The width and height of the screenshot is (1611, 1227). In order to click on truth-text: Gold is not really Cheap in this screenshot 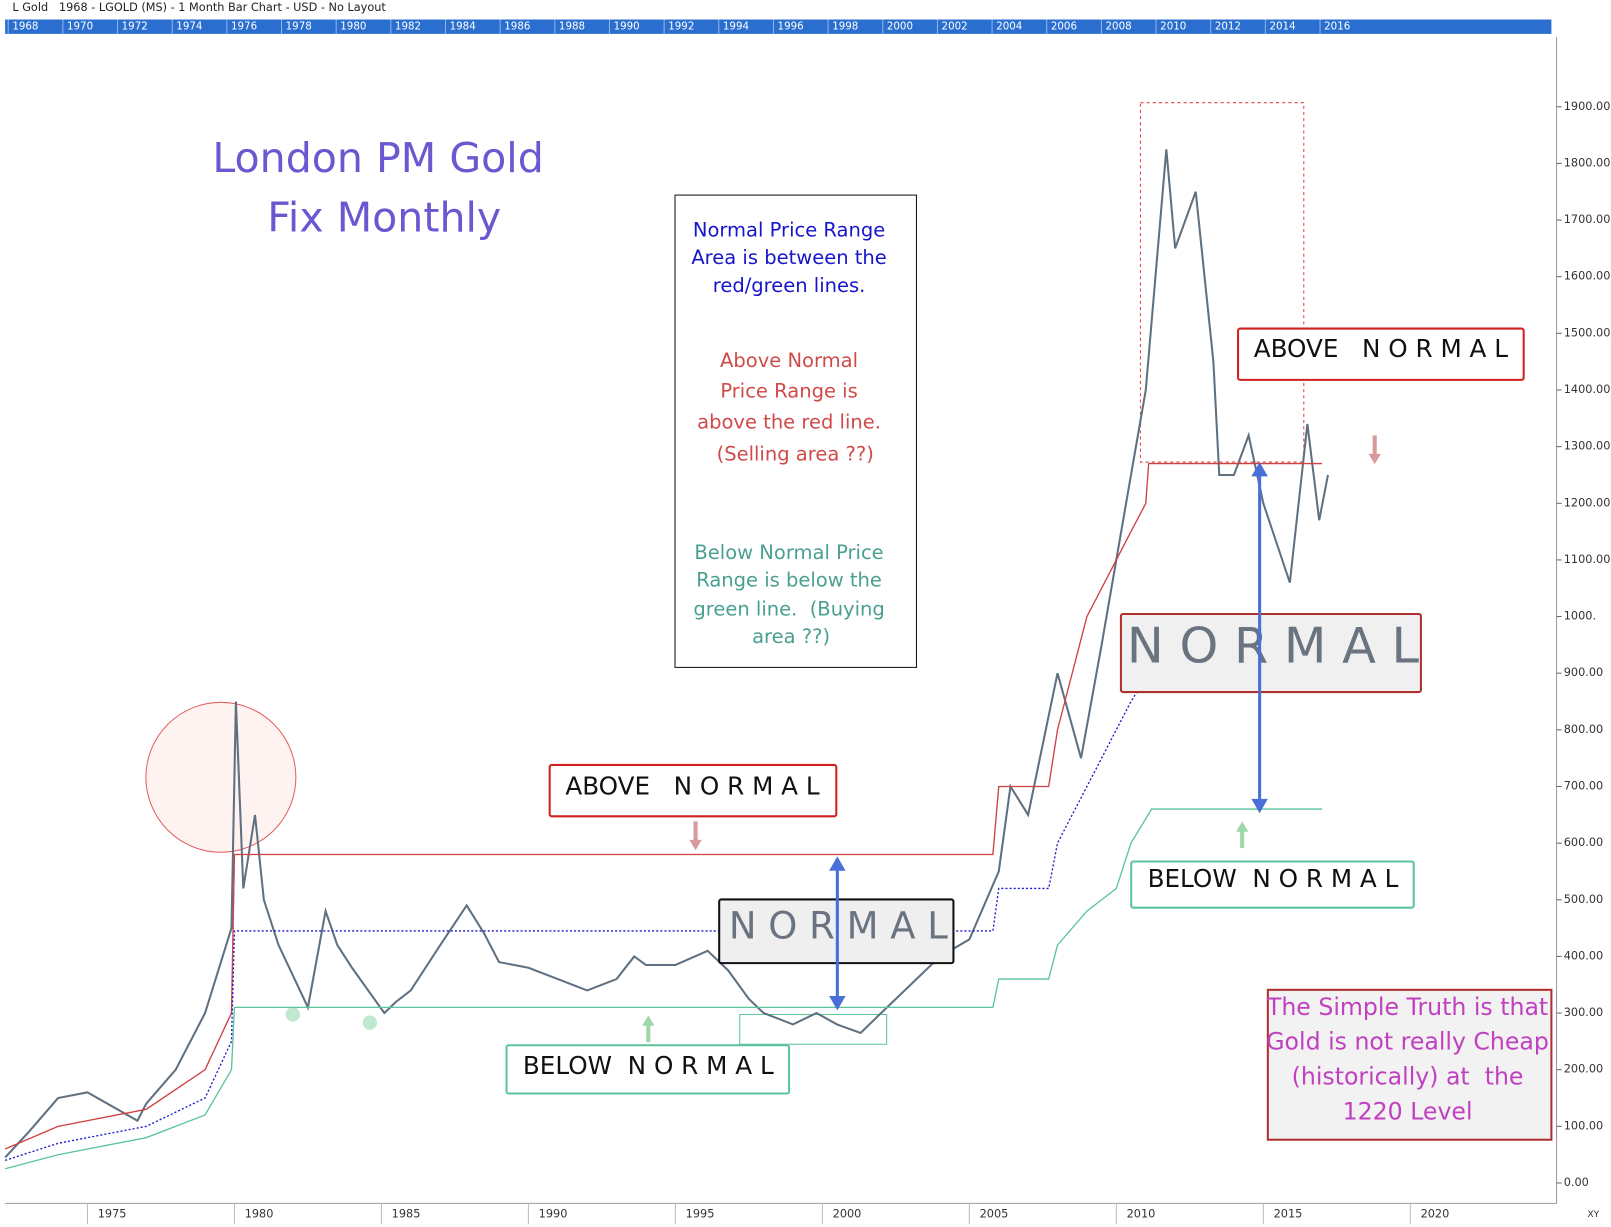, I will do `click(1407, 1042)`.